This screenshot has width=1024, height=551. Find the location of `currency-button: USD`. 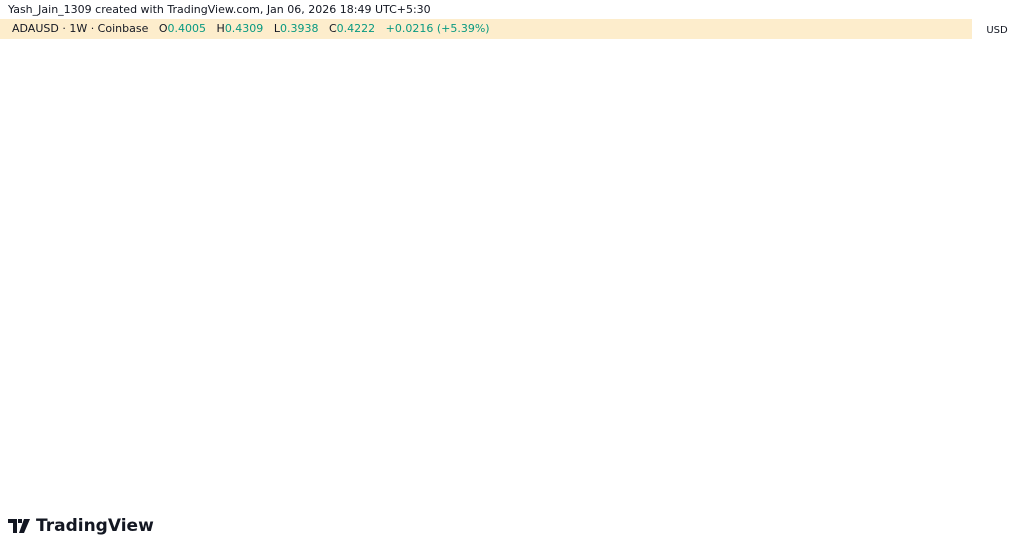

currency-button: USD is located at coordinates (997, 31).